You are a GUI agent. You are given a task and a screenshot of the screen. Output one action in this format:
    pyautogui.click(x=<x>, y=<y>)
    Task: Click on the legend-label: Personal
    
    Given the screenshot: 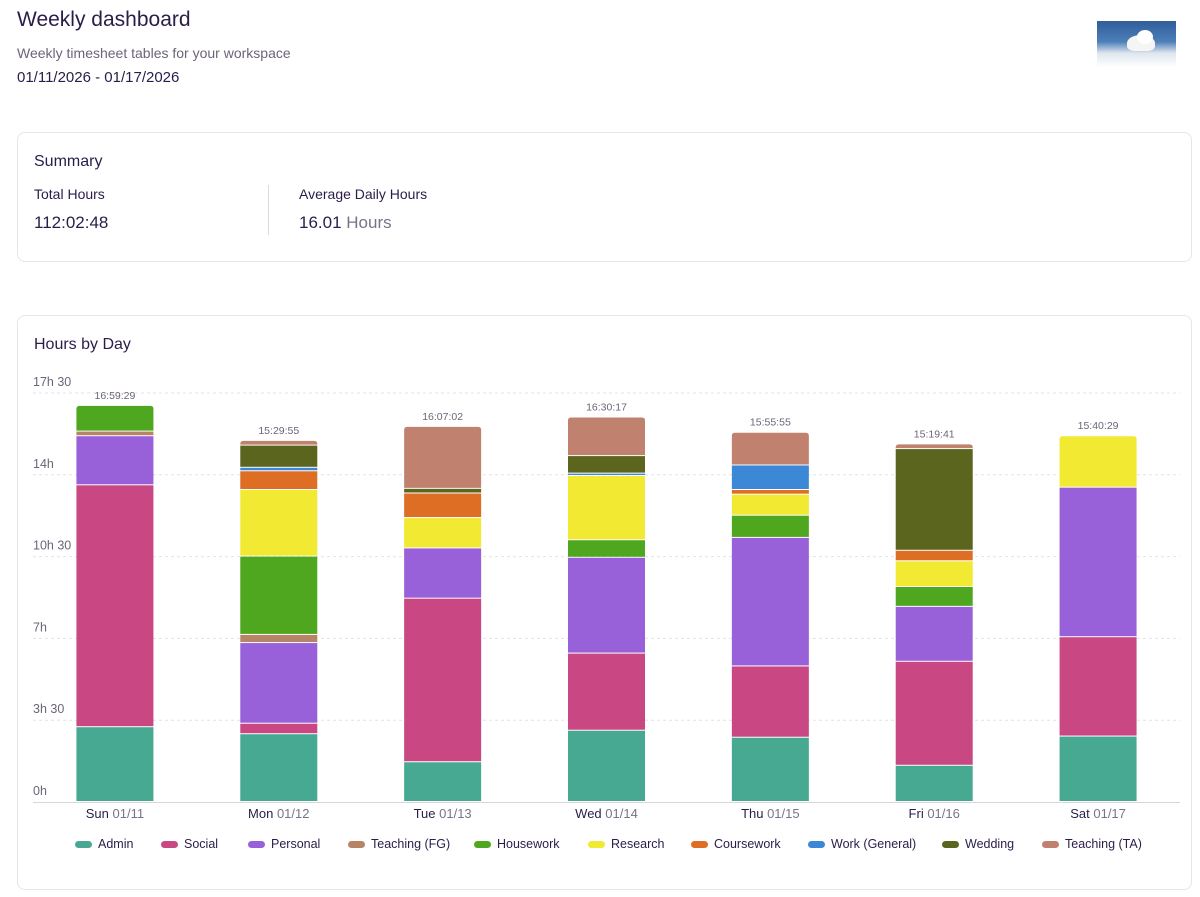 What is the action you would take?
    pyautogui.click(x=296, y=844)
    